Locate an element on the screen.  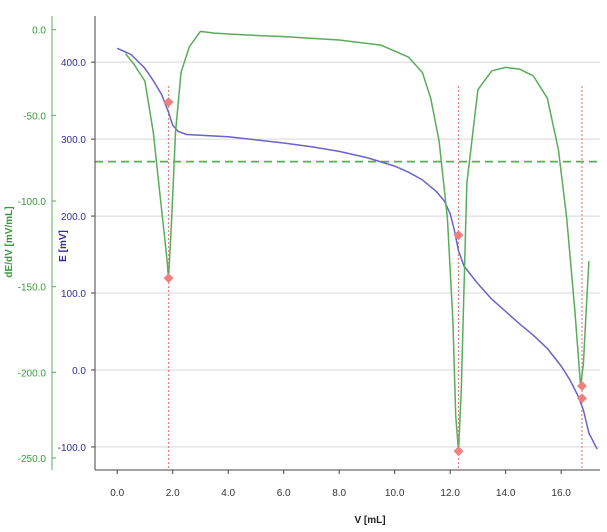
x-tick-label: 8.0 is located at coordinates (339, 493).